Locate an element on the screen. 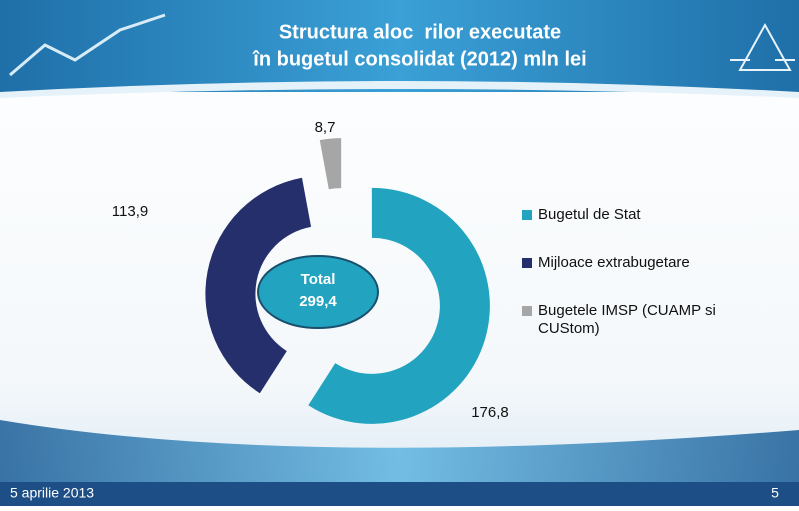 This screenshot has height=511, width=799. total-label: 299,4 is located at coordinates (318, 301).